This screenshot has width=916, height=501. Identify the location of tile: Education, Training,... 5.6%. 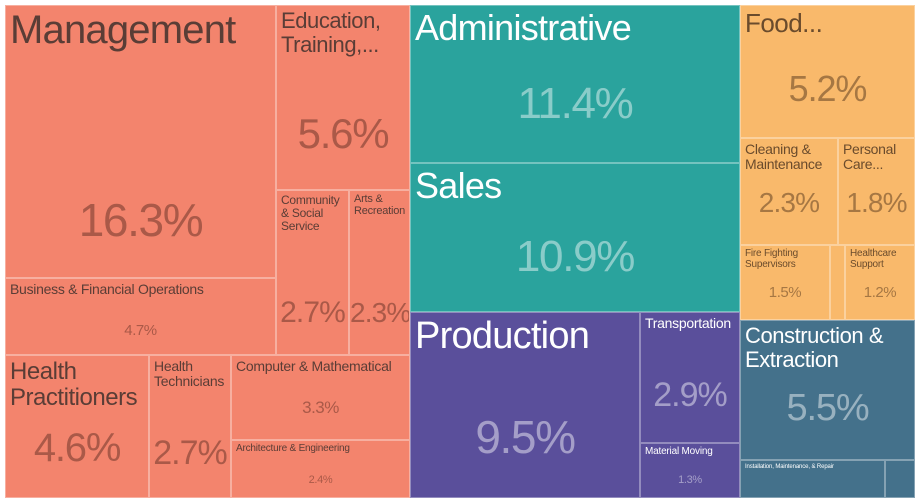
(343, 97).